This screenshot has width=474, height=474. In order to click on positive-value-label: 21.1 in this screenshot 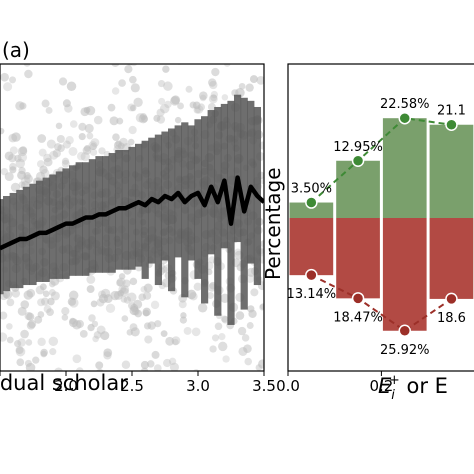, I will do `click(451, 111)`.